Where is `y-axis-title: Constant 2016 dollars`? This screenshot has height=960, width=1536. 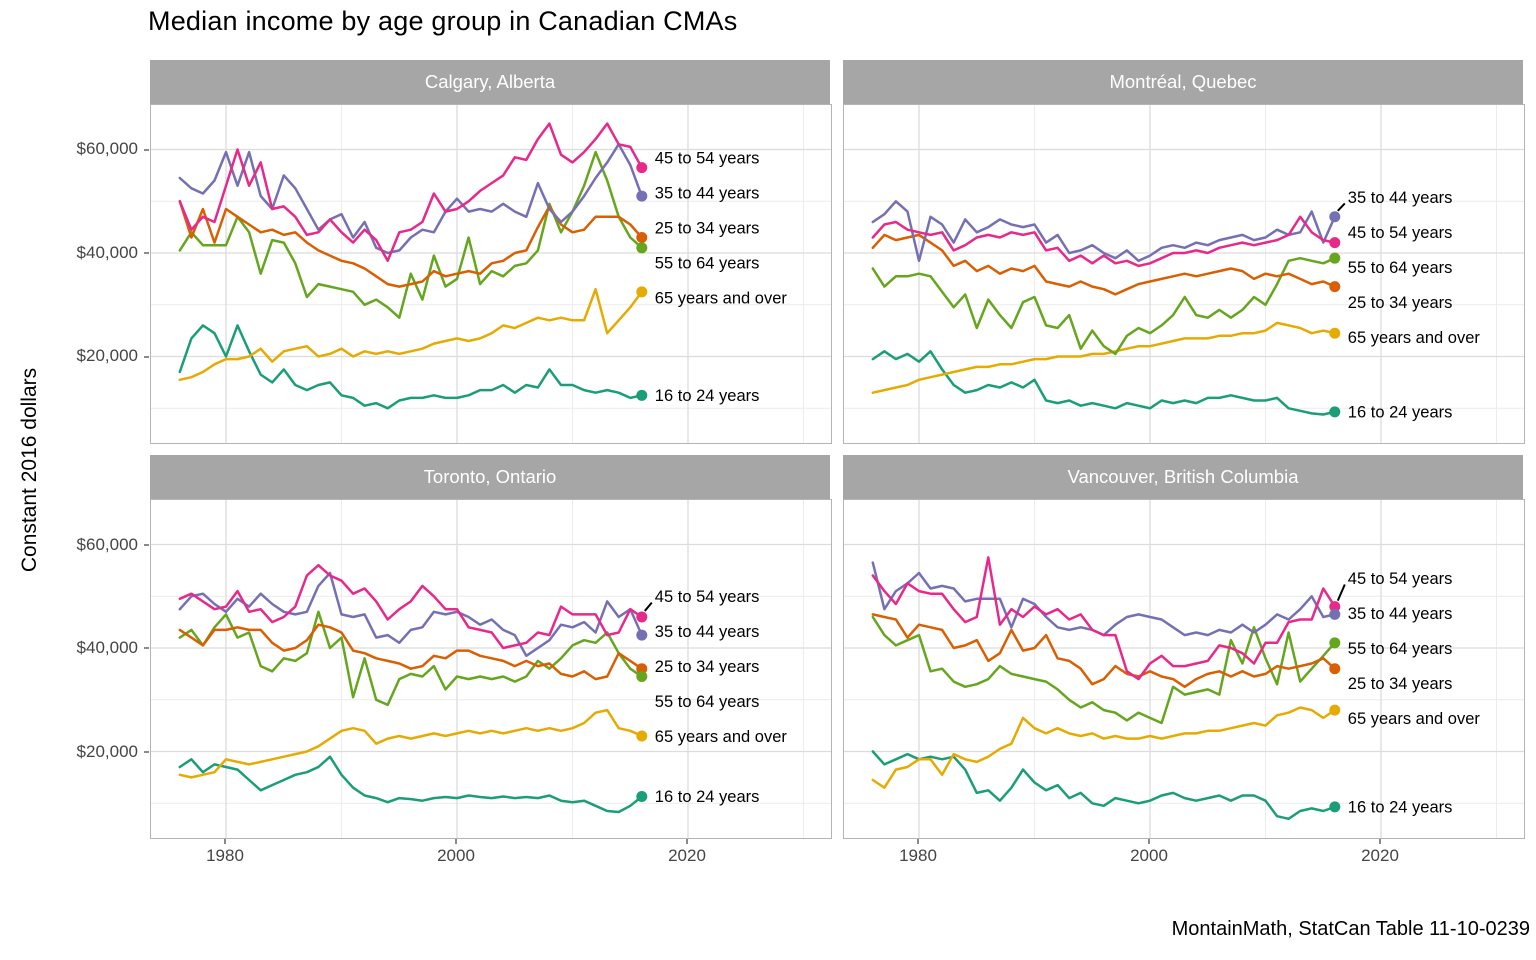
y-axis-title: Constant 2016 dollars is located at coordinates (29, 470).